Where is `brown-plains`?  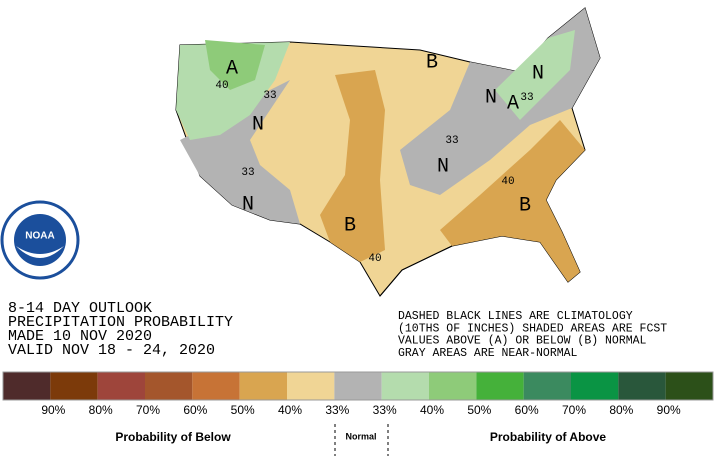 brown-plains is located at coordinates (352, 166).